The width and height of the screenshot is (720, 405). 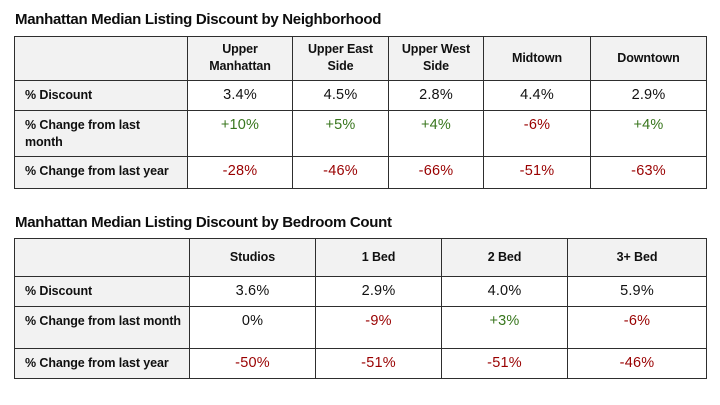 I want to click on table-cell: +3%, so click(x=504, y=327).